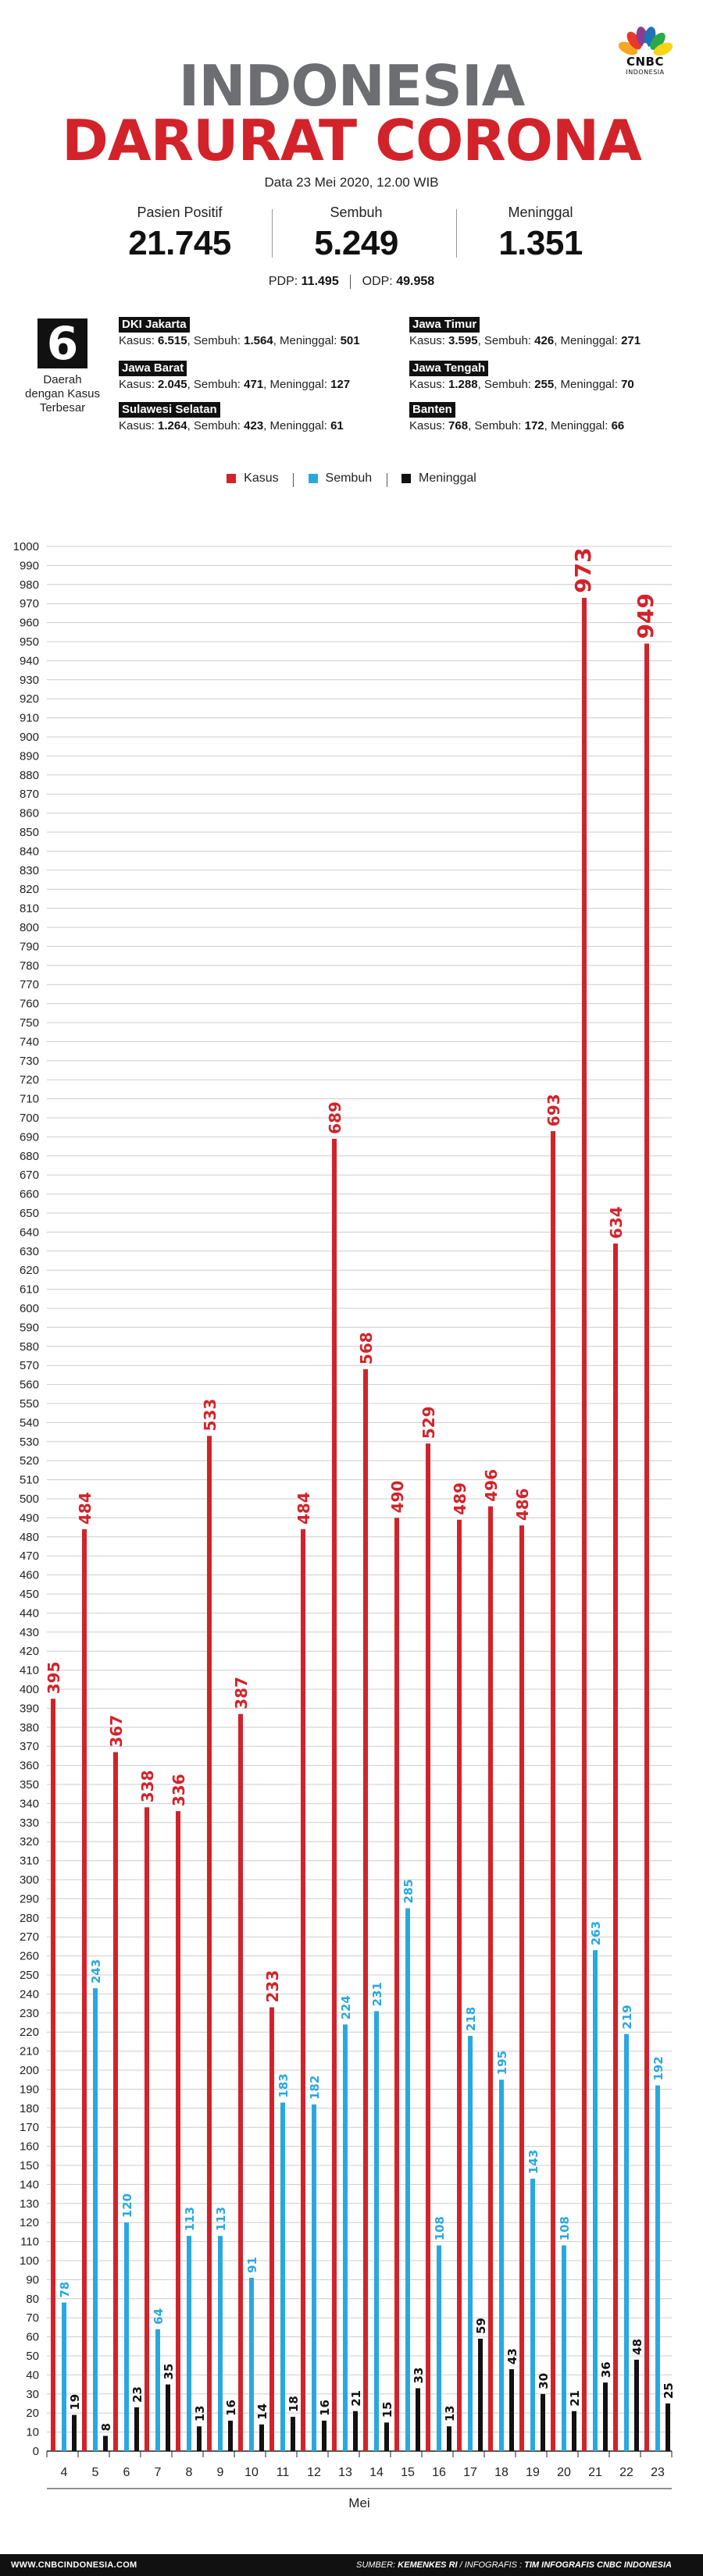  Describe the element at coordinates (231, 425) in the screenshot. I see `region-stats: Kasus: 1.264, Sembuh: 423, Meninggal: 61` at that location.